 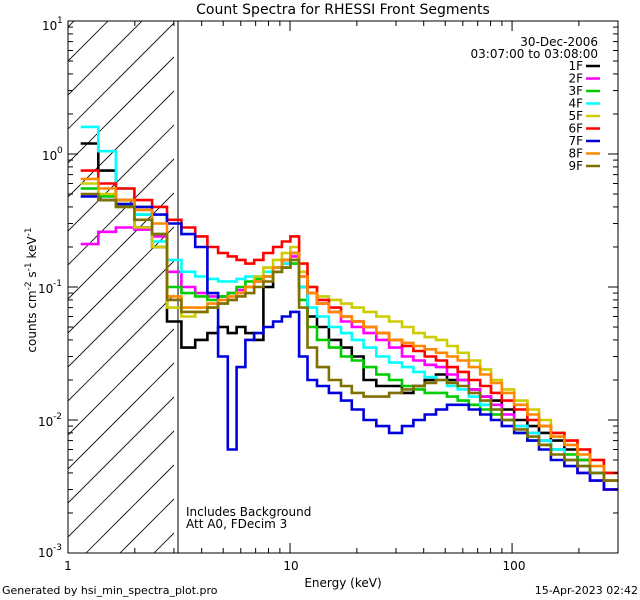 I want to click on y-tick-label-1: 10 0, so click(x=52, y=154).